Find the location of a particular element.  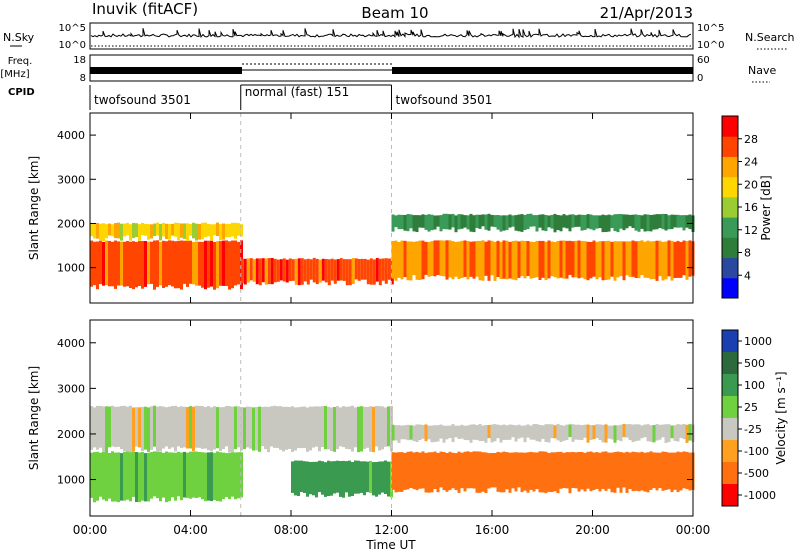

y-tick-label: 1000 is located at coordinates (71, 480).